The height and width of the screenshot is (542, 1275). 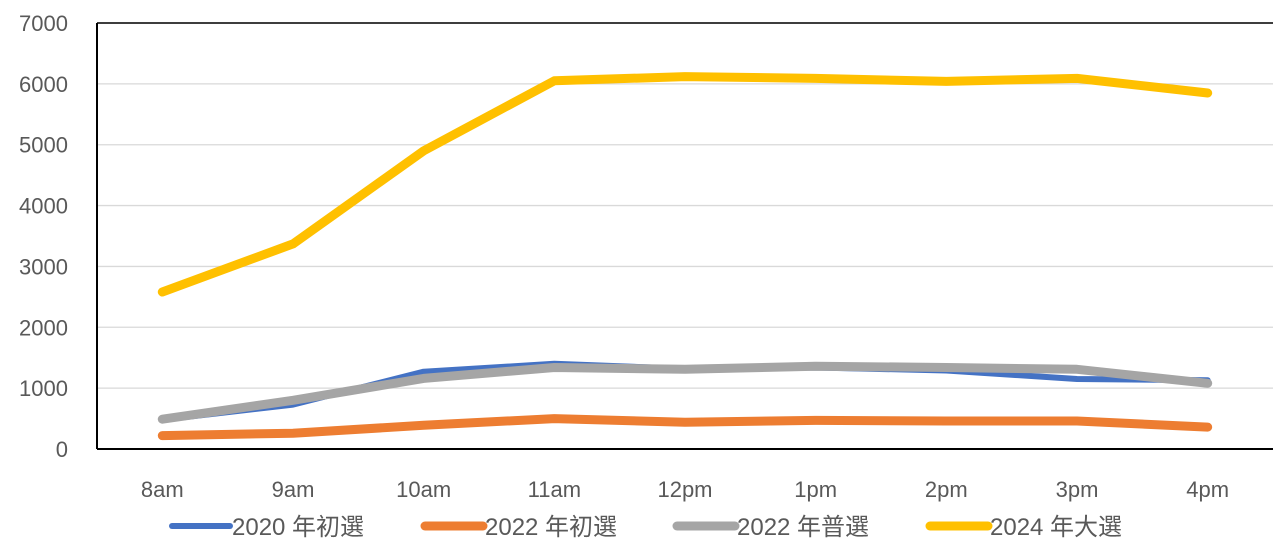 What do you see at coordinates (43, 206) in the screenshot?
I see `y-tick-label: 4000` at bounding box center [43, 206].